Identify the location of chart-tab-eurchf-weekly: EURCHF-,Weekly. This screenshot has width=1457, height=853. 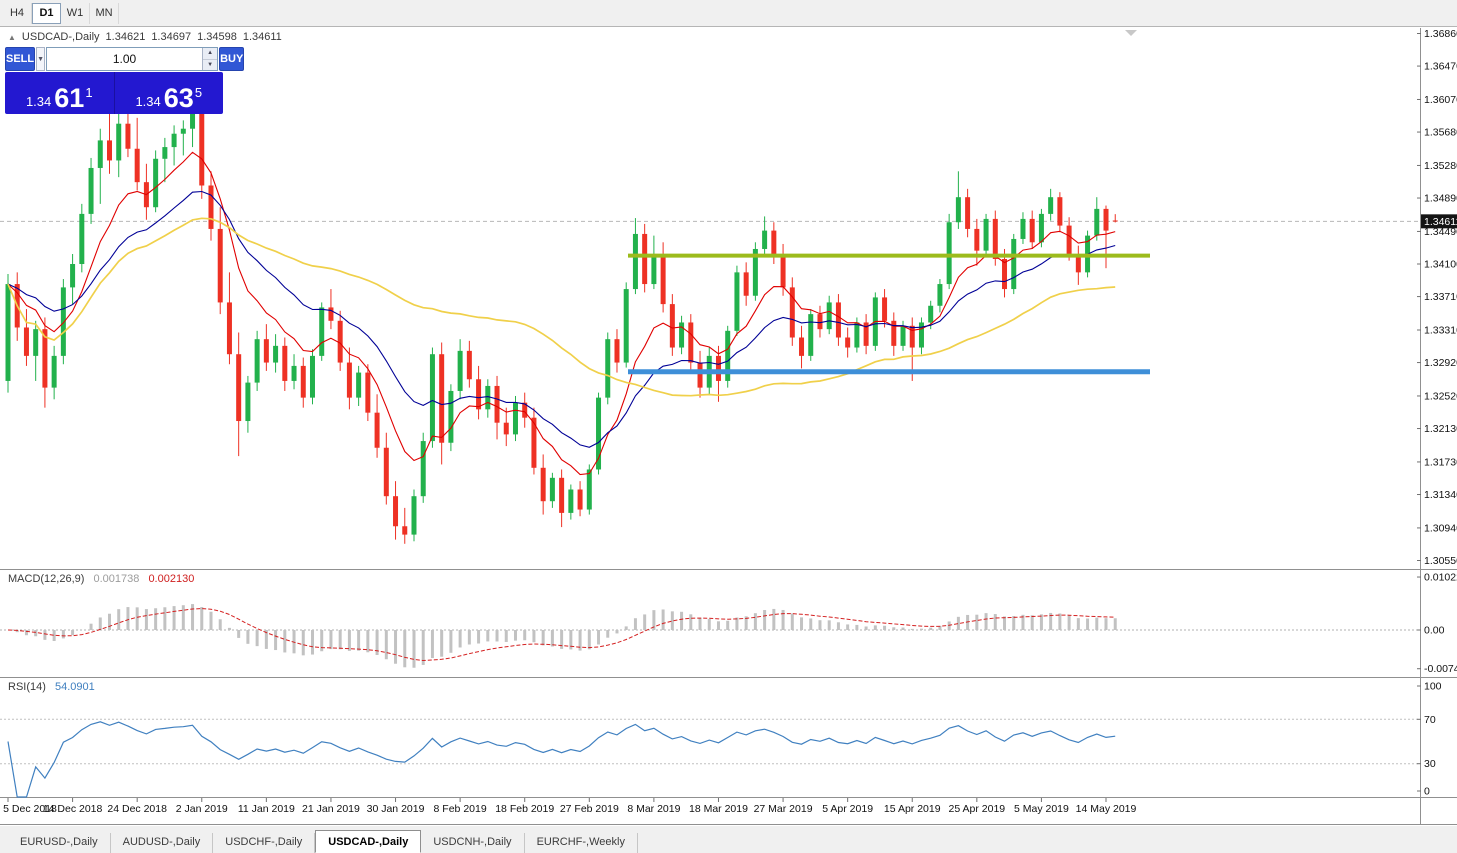
(581, 843).